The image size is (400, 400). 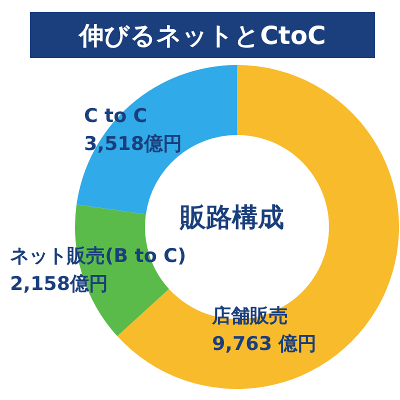 I want to click on chart-title: 伸びるネットとCtoC, so click(x=202, y=35).